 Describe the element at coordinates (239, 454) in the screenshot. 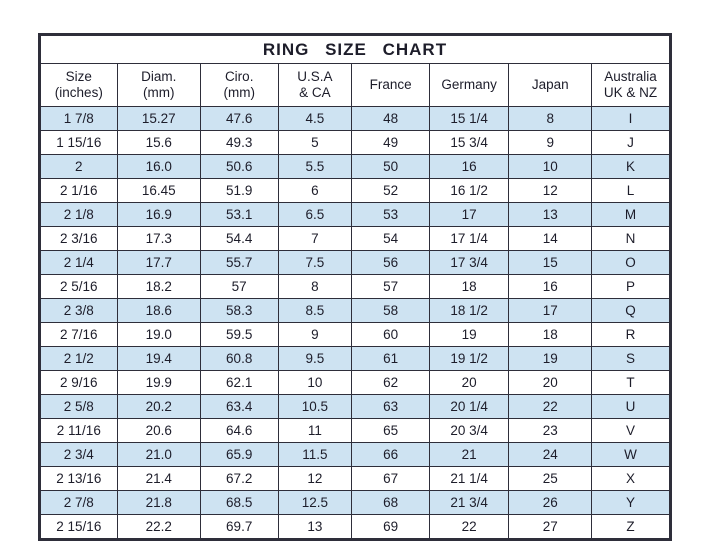

I see `table-cell: 65.9` at that location.